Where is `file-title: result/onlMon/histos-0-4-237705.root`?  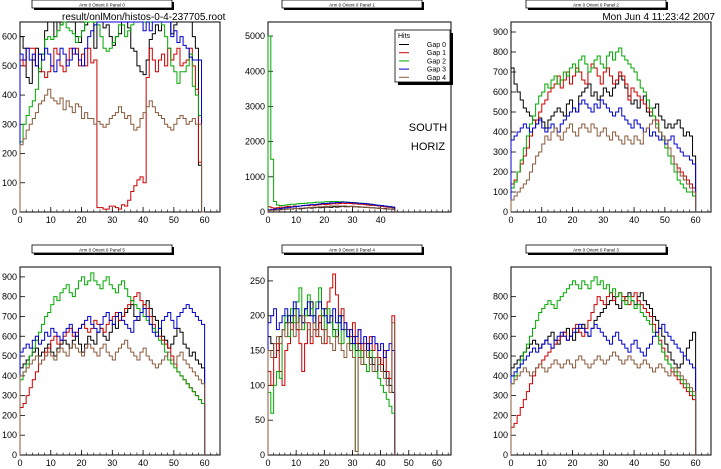 file-title: result/onlMon/histos-0-4-237705.root is located at coordinates (144, 17).